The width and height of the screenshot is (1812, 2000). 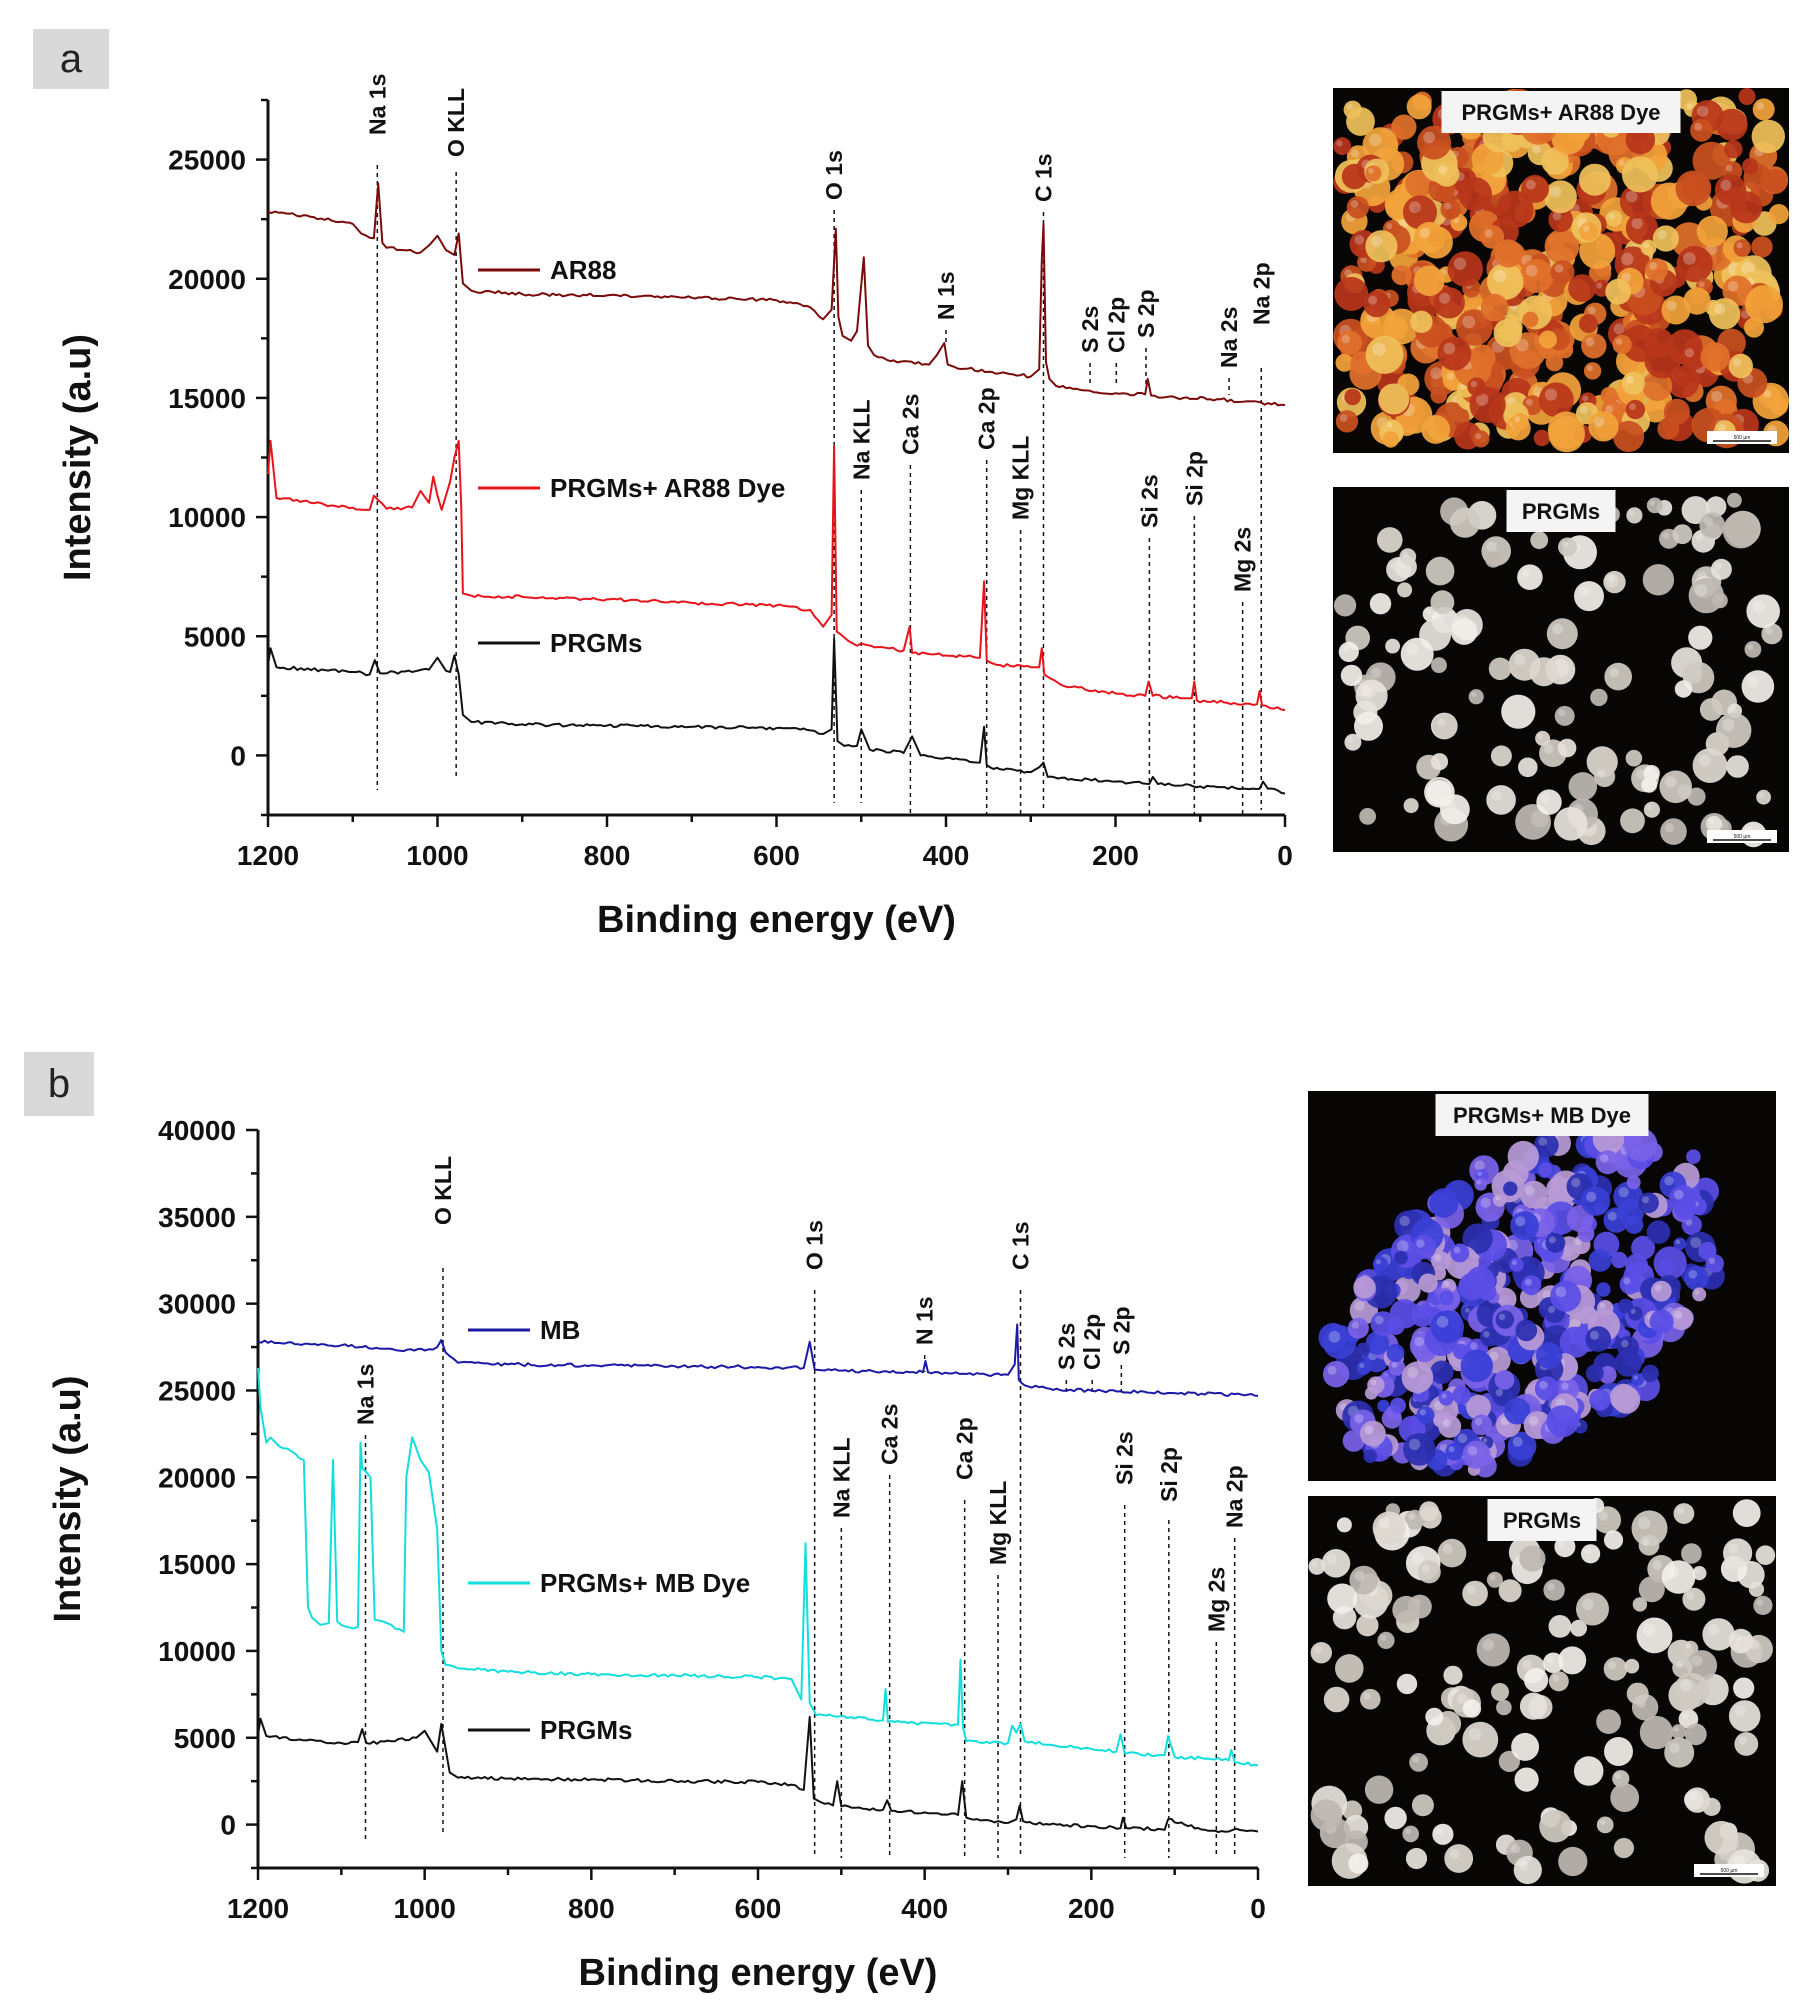 I want to click on y-tick-label: 0, so click(x=238, y=755).